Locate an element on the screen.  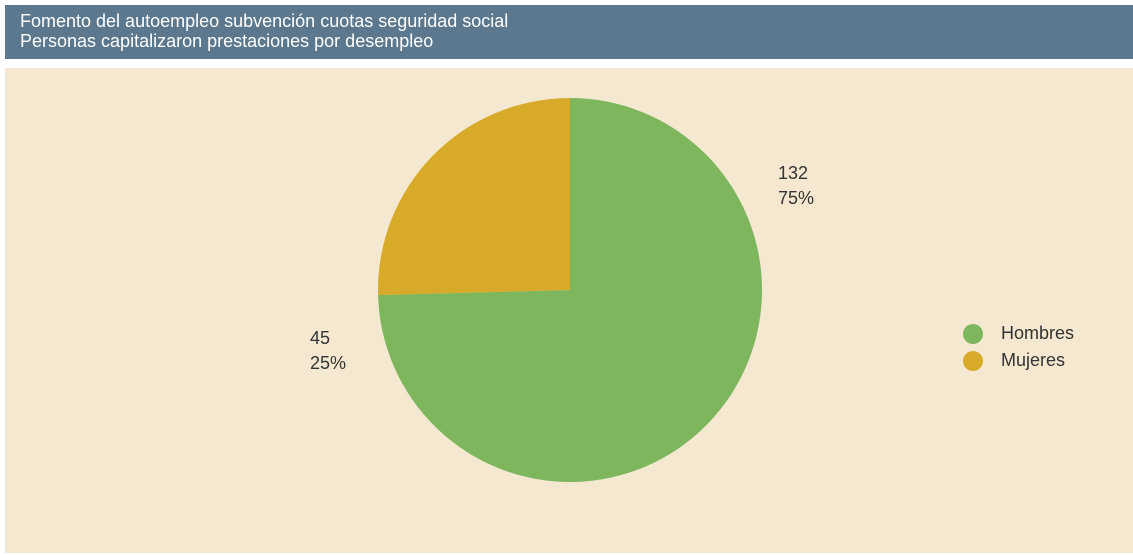
data-label-mujeres: 45 25% is located at coordinates (328, 351).